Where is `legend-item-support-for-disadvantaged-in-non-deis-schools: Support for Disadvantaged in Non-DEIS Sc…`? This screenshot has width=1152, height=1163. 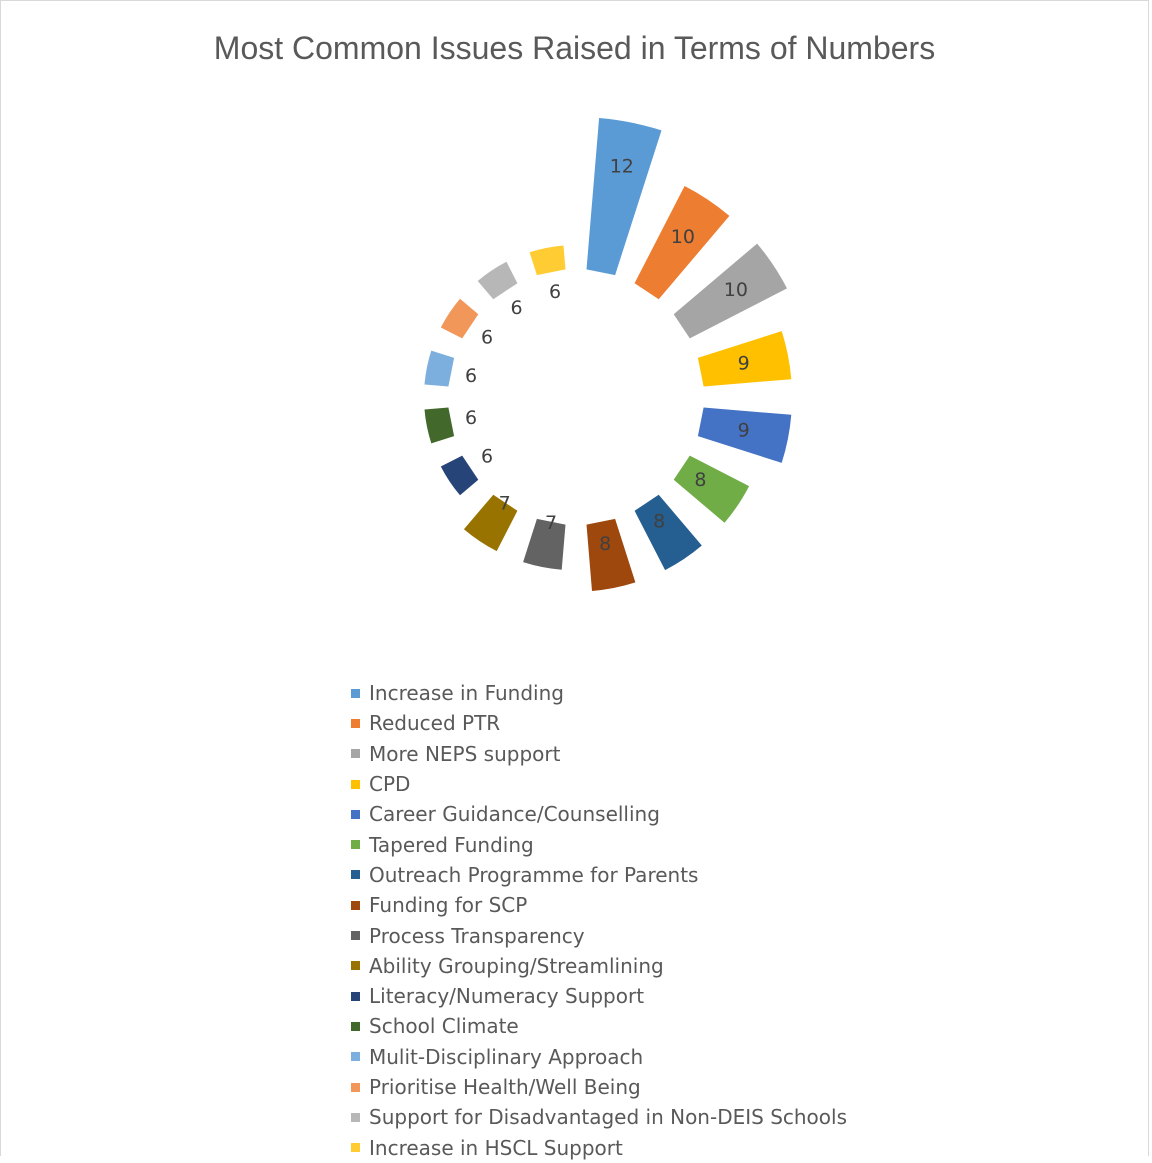
legend-item-support-for-disadvantaged-in-non-deis-schools: Support for Disadvantaged in Non-DEIS Sc… is located at coordinates (599, 1117).